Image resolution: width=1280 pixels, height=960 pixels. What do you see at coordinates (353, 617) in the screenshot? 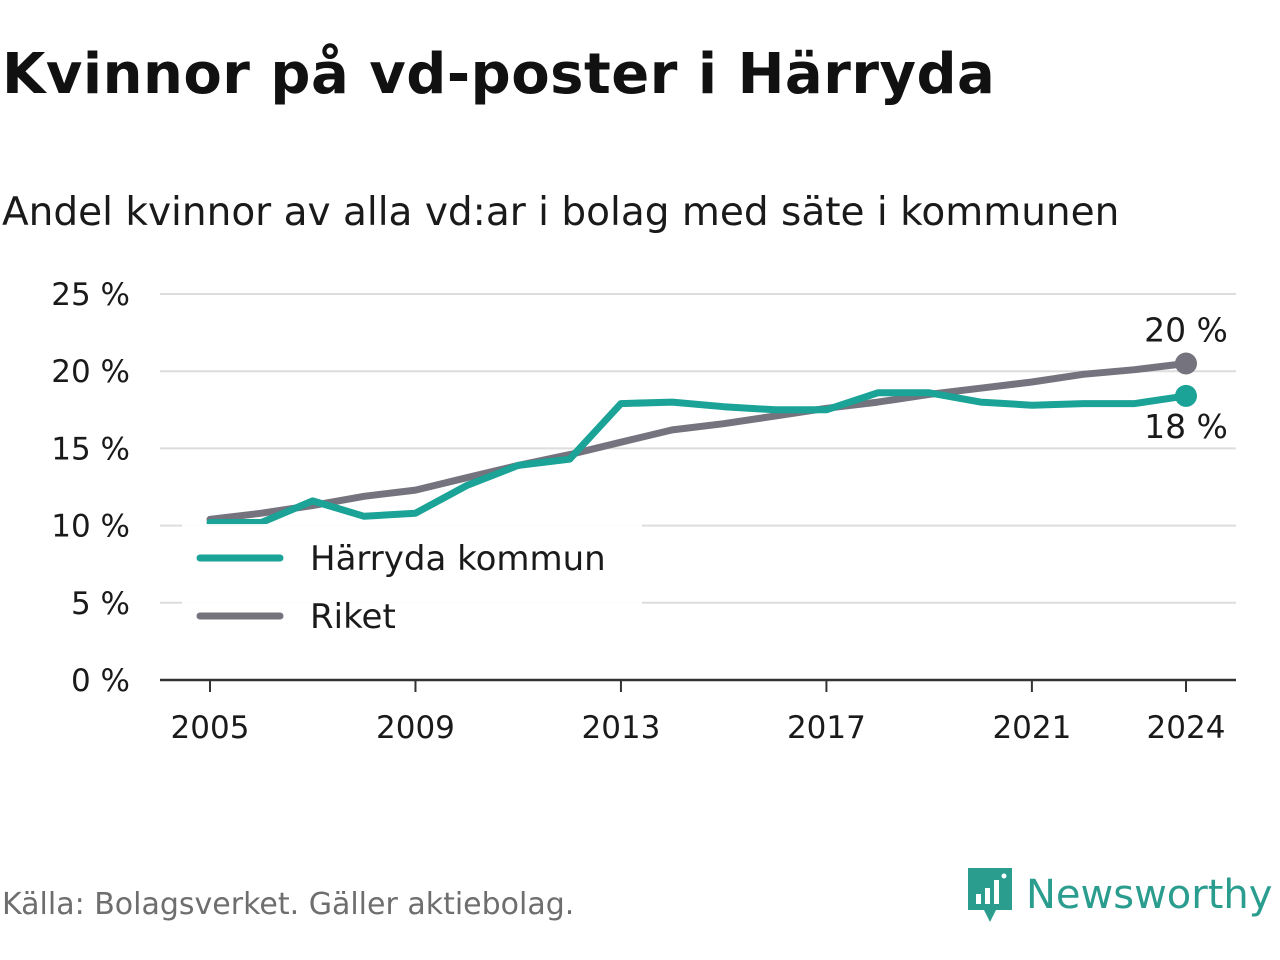
I see `legend-label: Riket` at bounding box center [353, 617].